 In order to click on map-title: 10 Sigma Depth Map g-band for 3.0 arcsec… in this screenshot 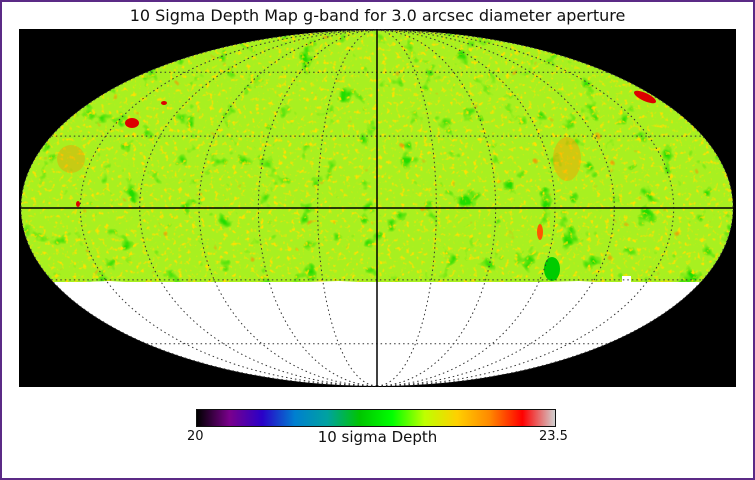, I will do `click(377, 15)`.